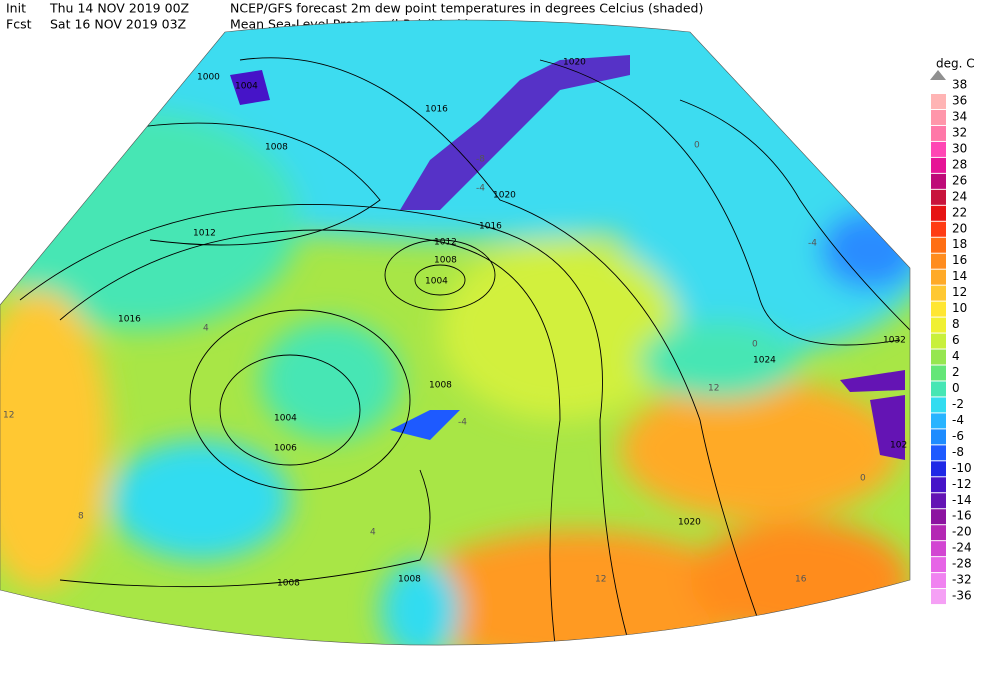  I want to click on legend-title: deg. C, so click(955, 64).